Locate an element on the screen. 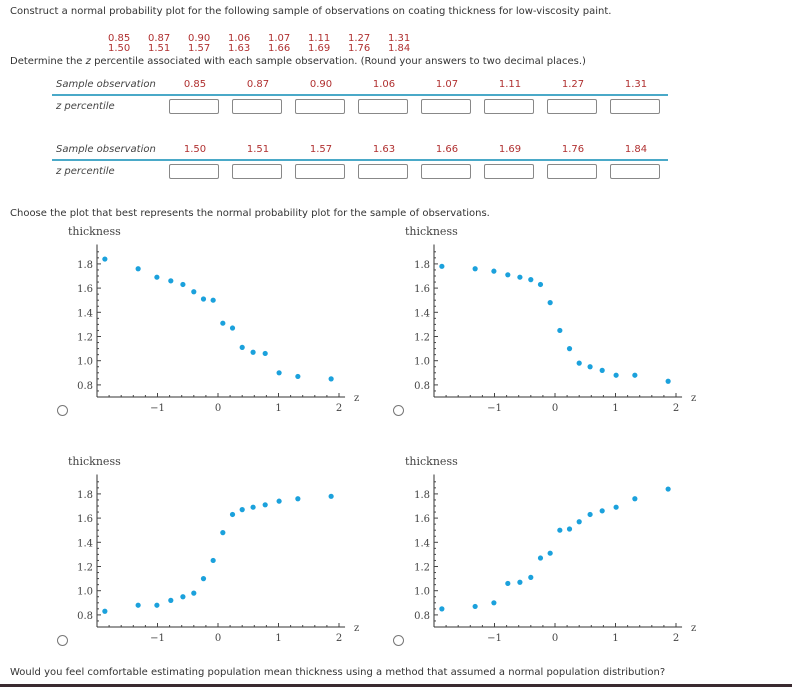 The width and height of the screenshot is (792, 687). table-value: 0.85 is located at coordinates (195, 84).